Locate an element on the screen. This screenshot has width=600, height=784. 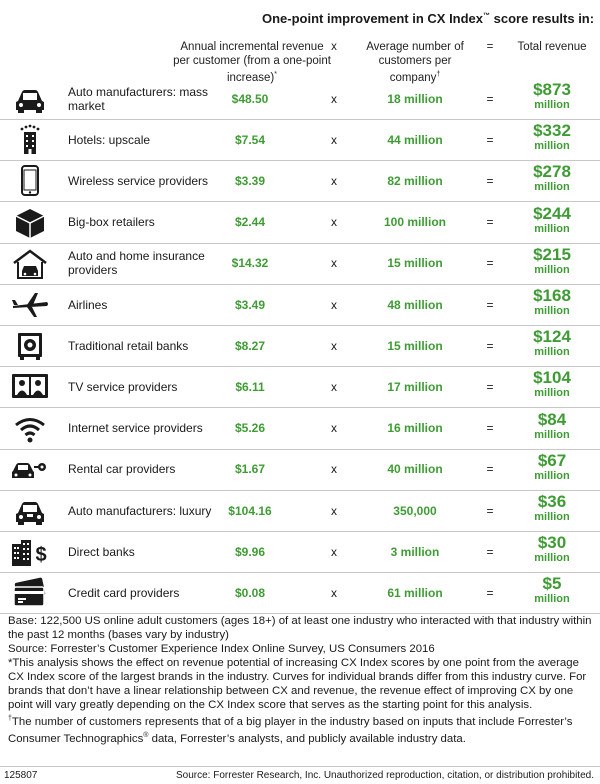
customer-count: 61 million is located at coordinates (415, 592).